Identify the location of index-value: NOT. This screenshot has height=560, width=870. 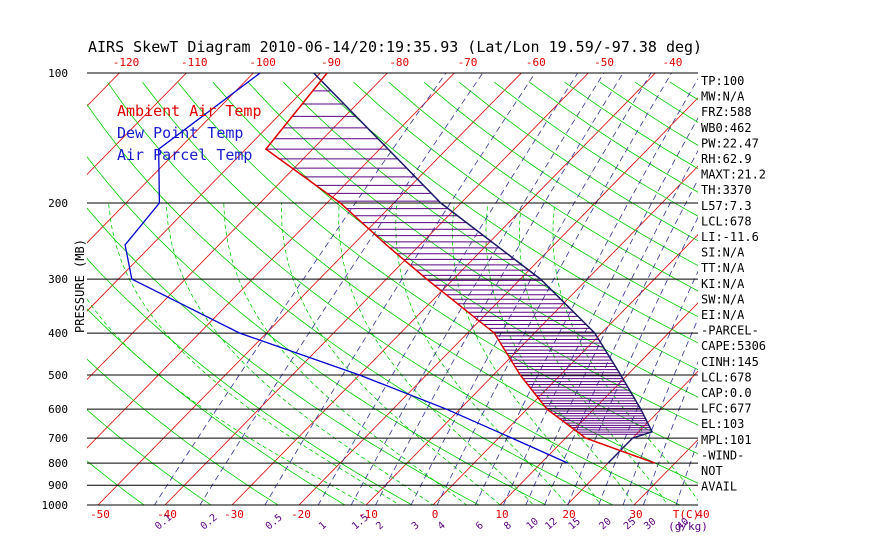
(712, 471).